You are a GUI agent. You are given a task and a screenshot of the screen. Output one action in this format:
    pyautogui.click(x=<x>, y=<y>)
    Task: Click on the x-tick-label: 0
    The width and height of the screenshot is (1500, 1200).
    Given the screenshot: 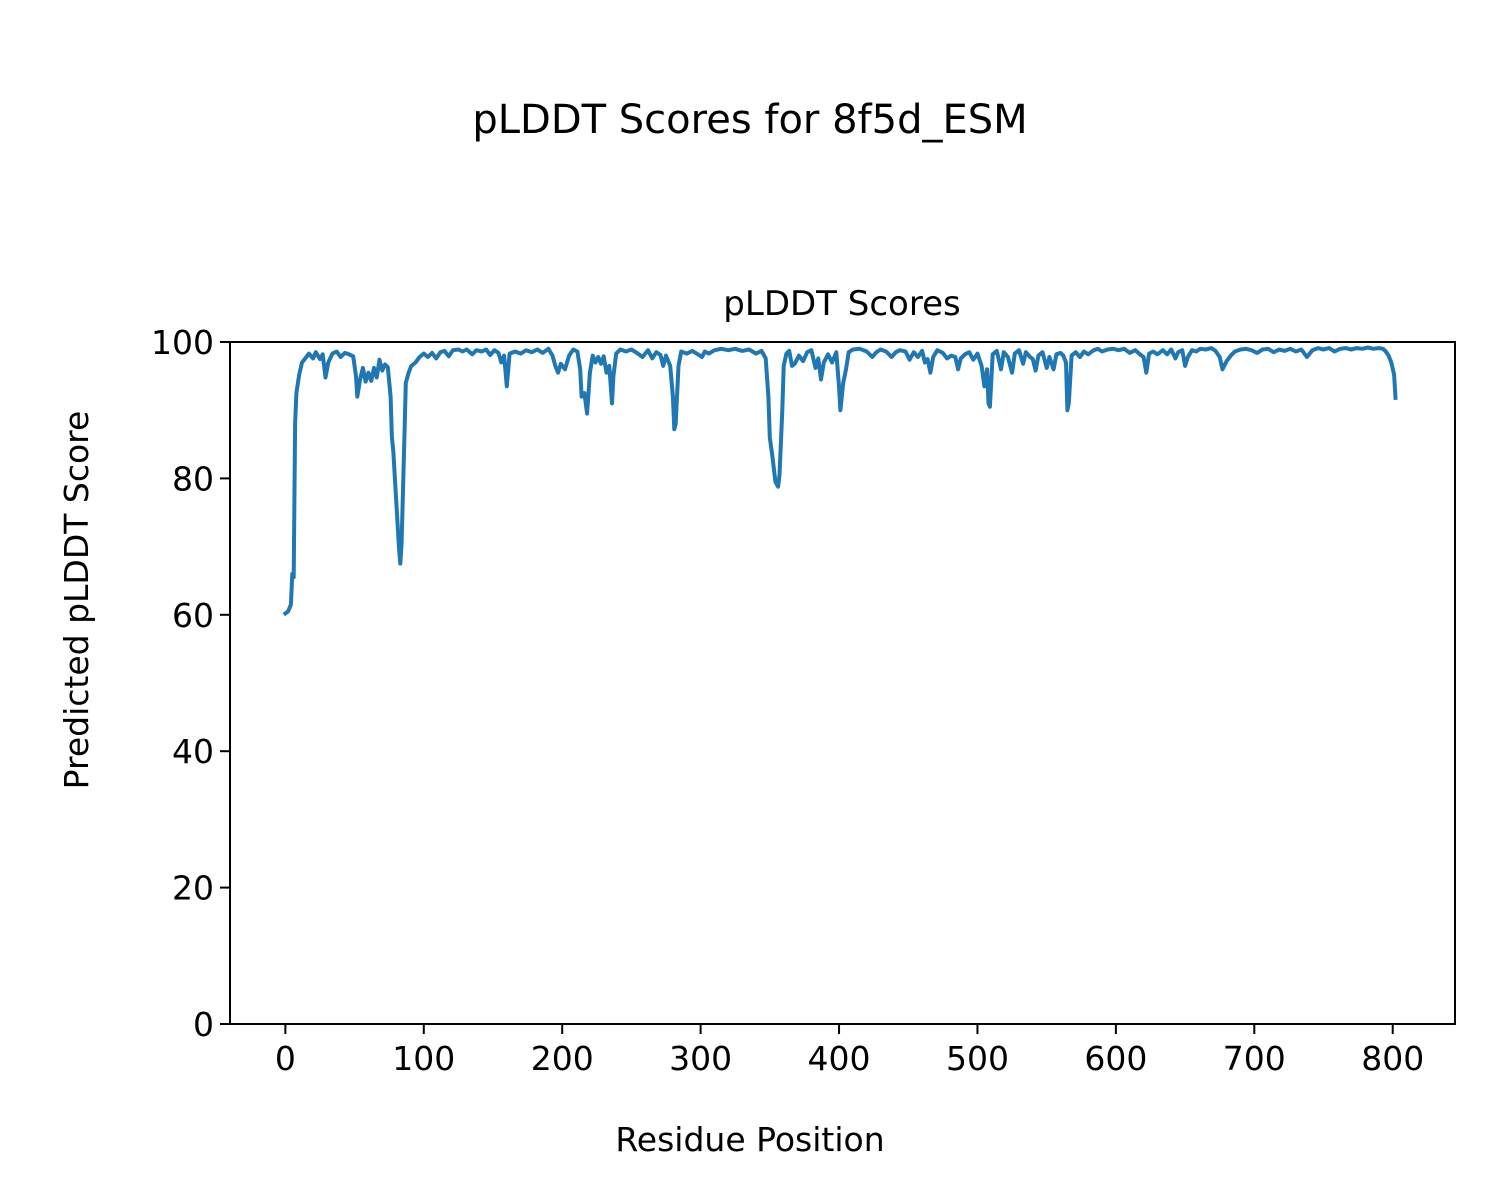 What is the action you would take?
    pyautogui.click(x=285, y=1058)
    